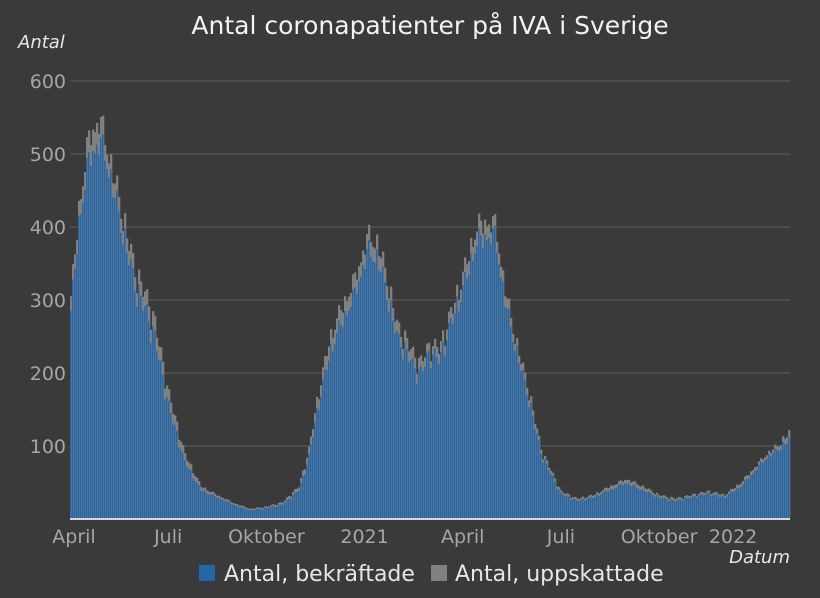 The width and height of the screenshot is (820, 598). Describe the element at coordinates (462, 537) in the screenshot. I see `x-tick-label: April` at that location.